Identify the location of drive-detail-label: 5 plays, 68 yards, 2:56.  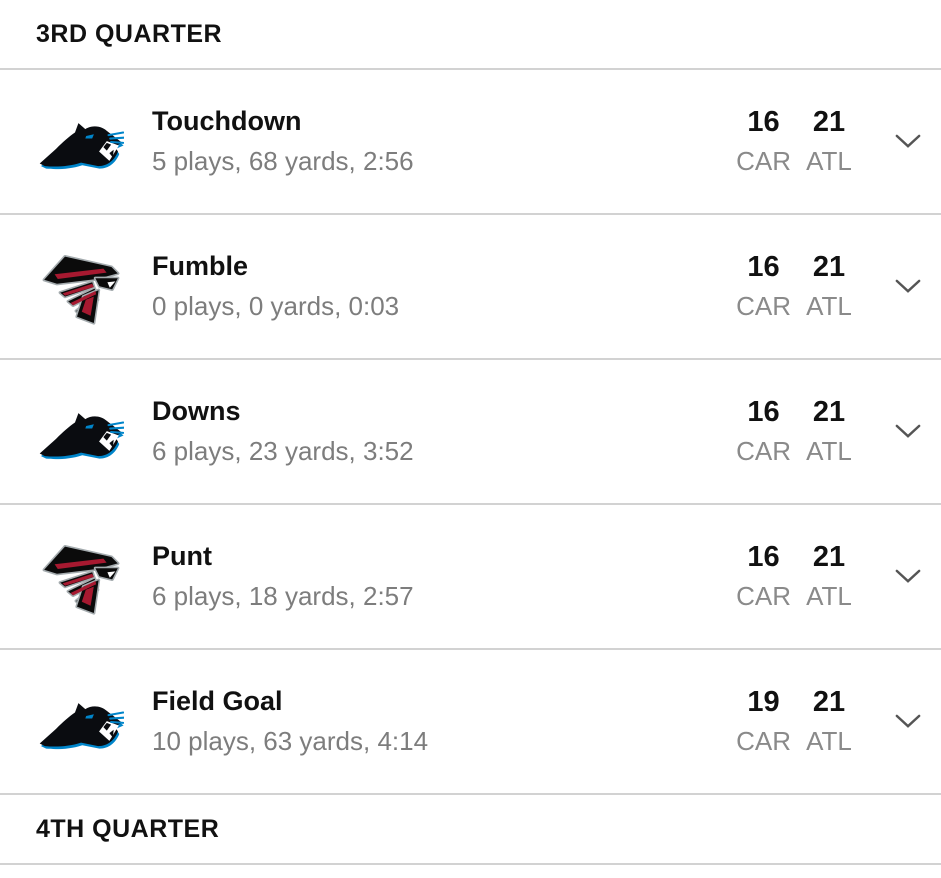
(283, 161).